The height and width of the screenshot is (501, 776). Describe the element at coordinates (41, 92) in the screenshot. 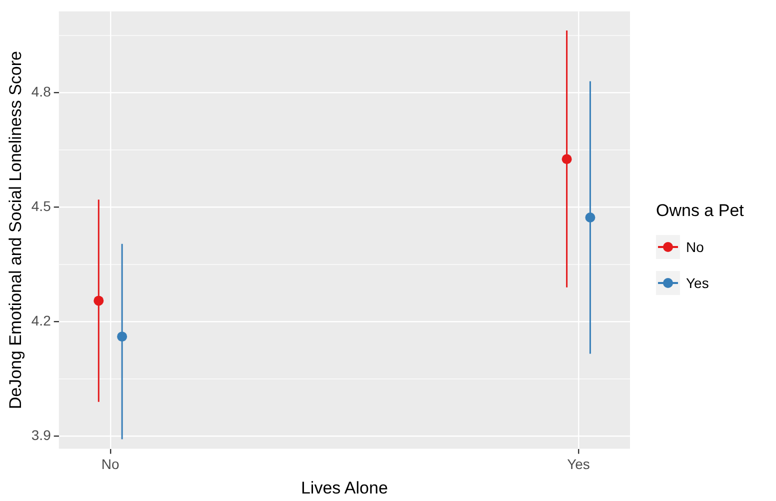

I see `y-tick-label: 4.8` at that location.